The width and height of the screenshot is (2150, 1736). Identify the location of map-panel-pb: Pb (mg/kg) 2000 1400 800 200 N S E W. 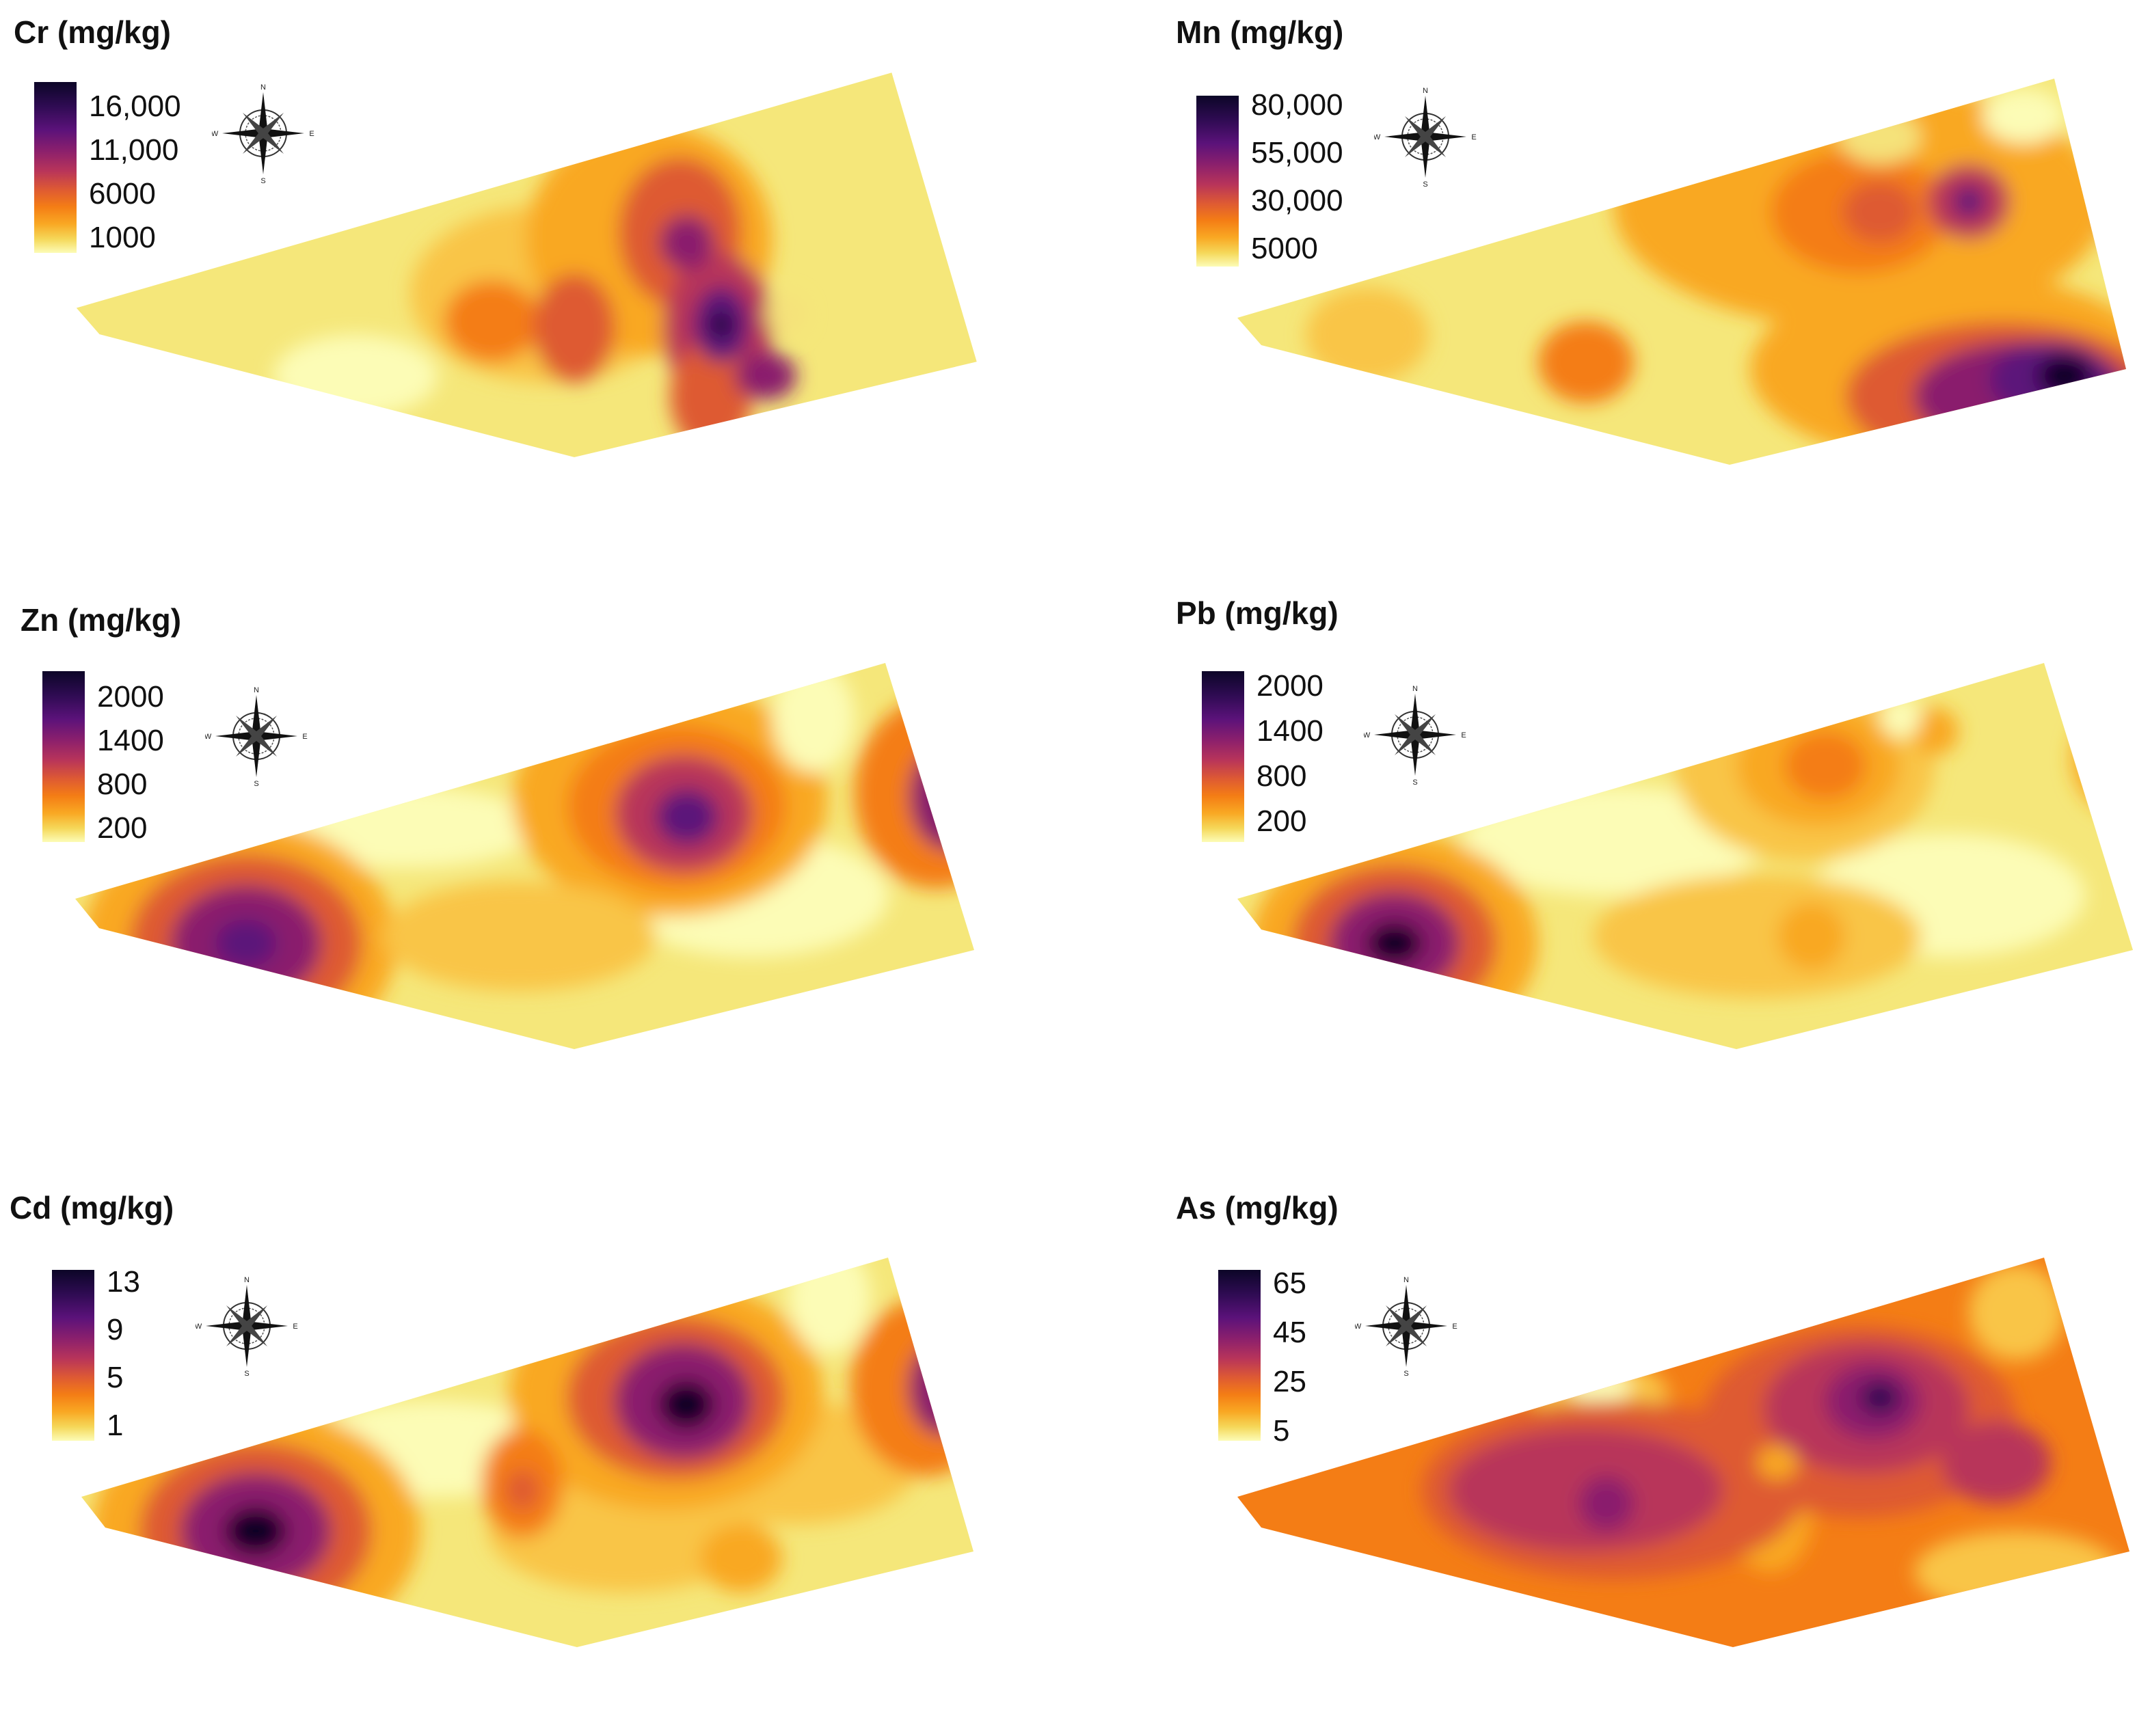
(1663, 868).